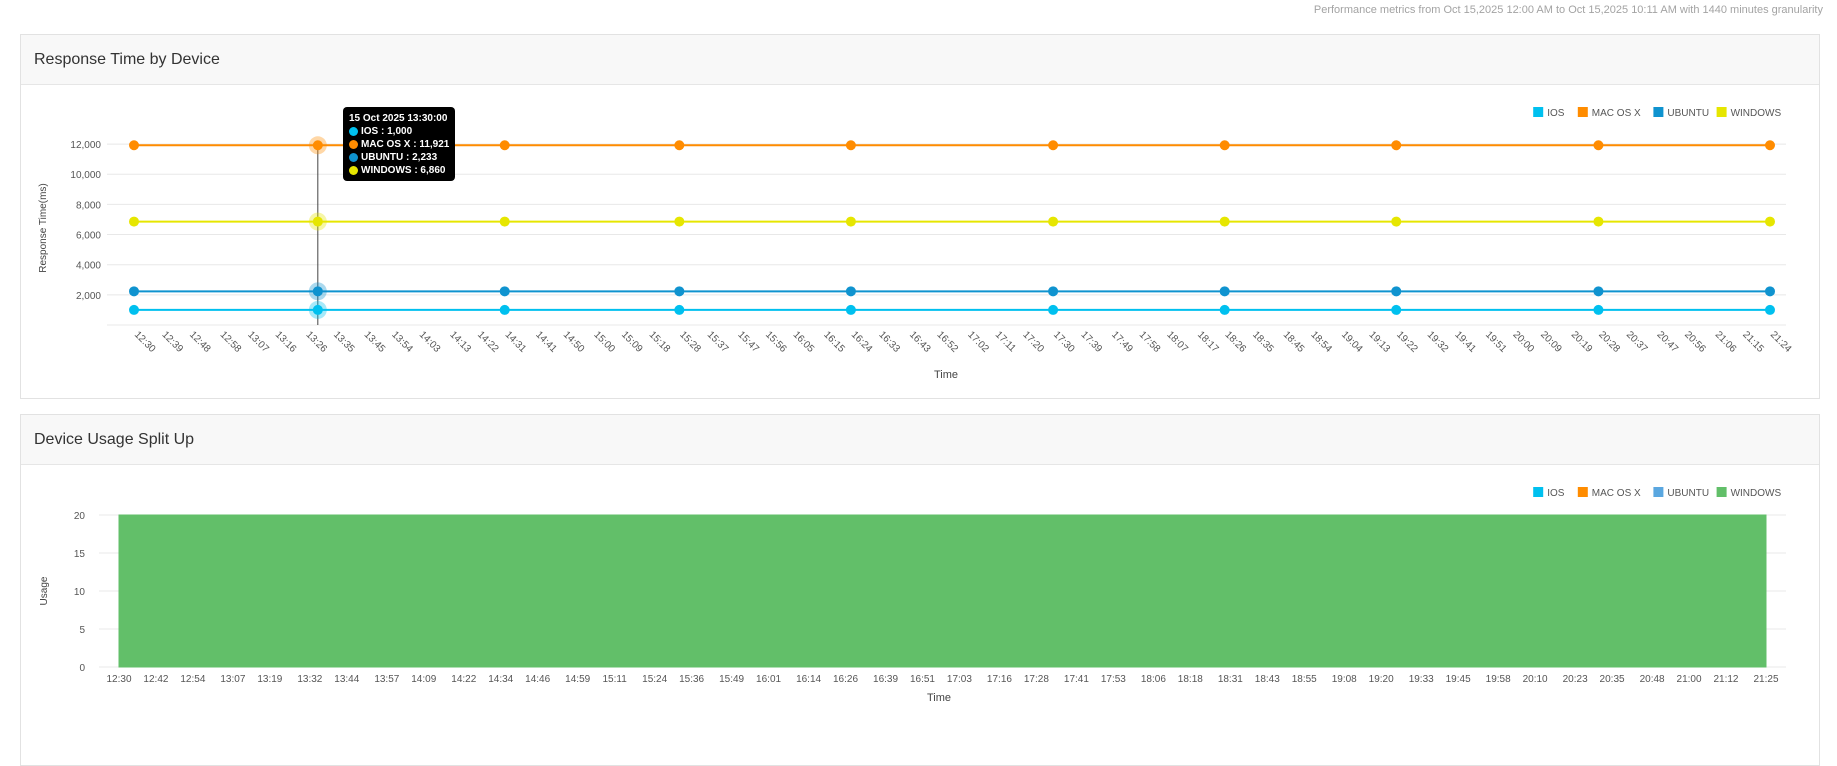 The image size is (1837, 766). Describe the element at coordinates (375, 342) in the screenshot. I see `x-tick-label: 13:45` at that location.